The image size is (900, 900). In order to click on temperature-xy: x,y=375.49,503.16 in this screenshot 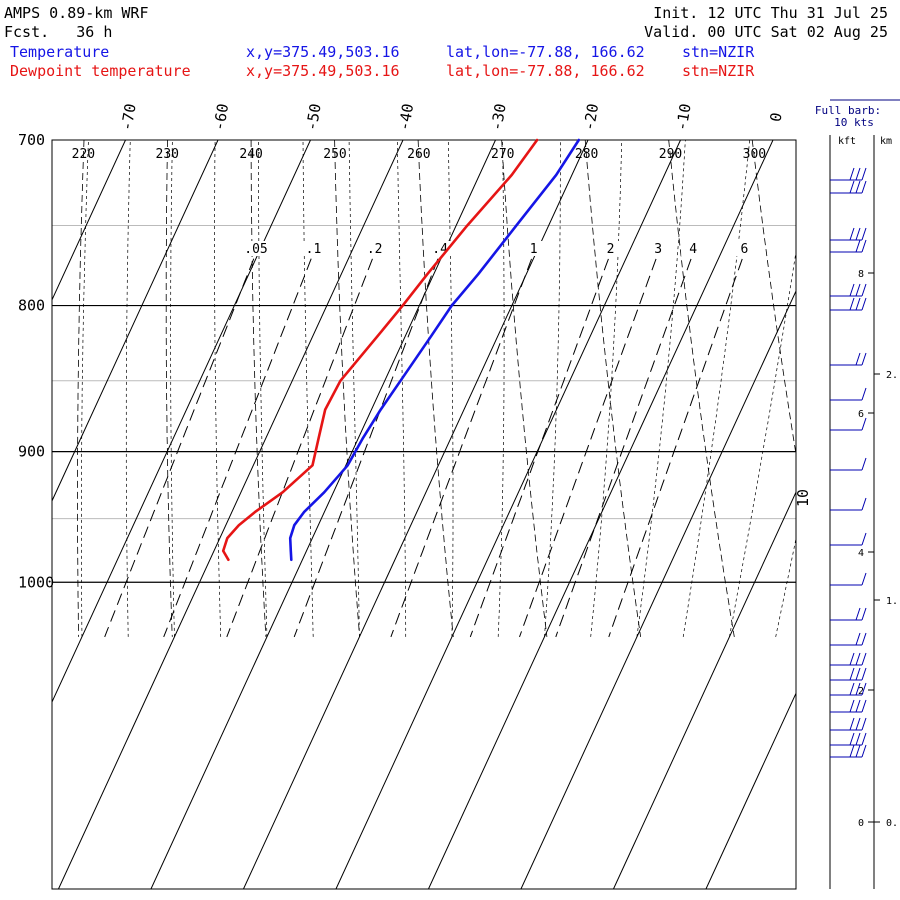, I will do `click(323, 52)`.